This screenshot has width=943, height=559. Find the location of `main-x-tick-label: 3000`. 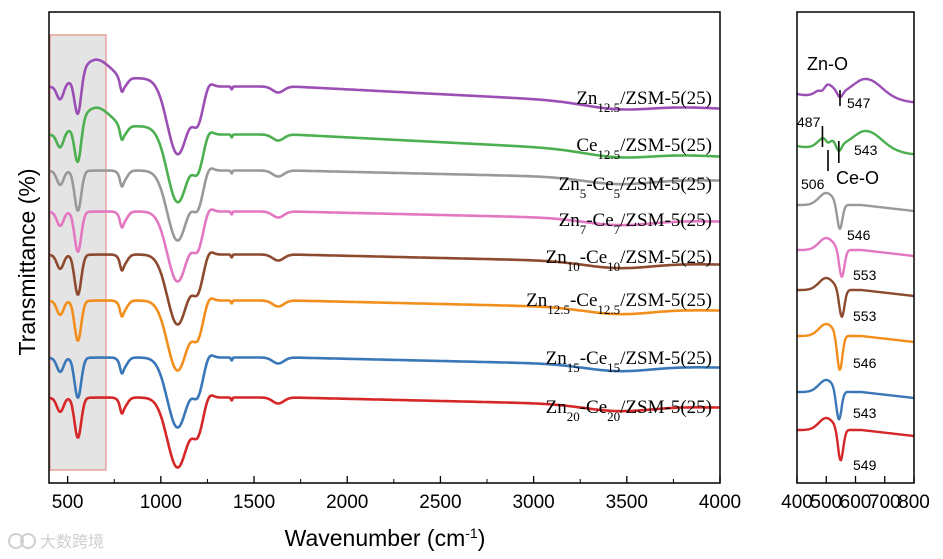

main-x-tick-label: 3000 is located at coordinates (533, 502).